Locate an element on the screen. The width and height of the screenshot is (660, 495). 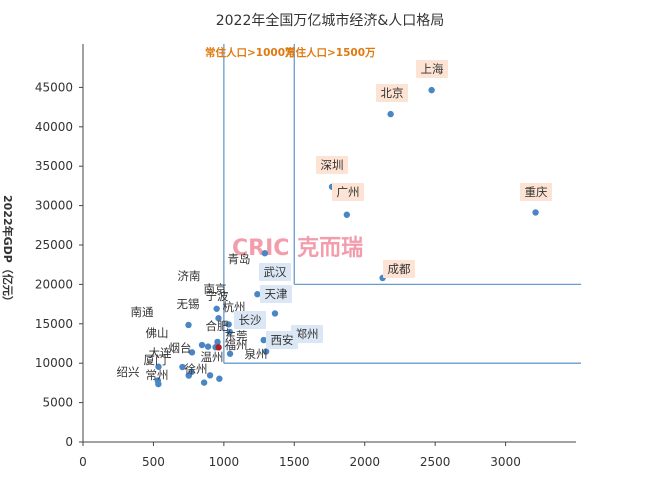
city-label: 福州 is located at coordinates (236, 345).